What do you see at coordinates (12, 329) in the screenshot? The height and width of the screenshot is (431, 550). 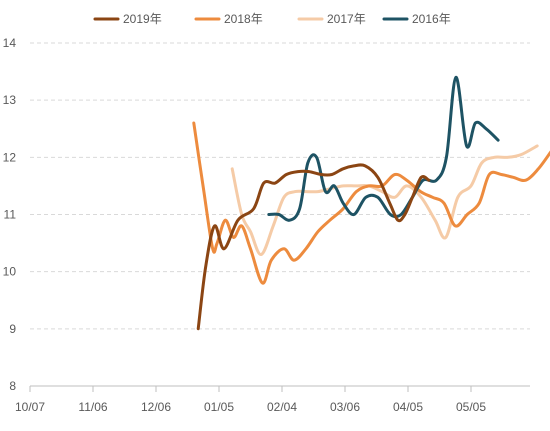 I see `y-tick-label: 9` at bounding box center [12, 329].